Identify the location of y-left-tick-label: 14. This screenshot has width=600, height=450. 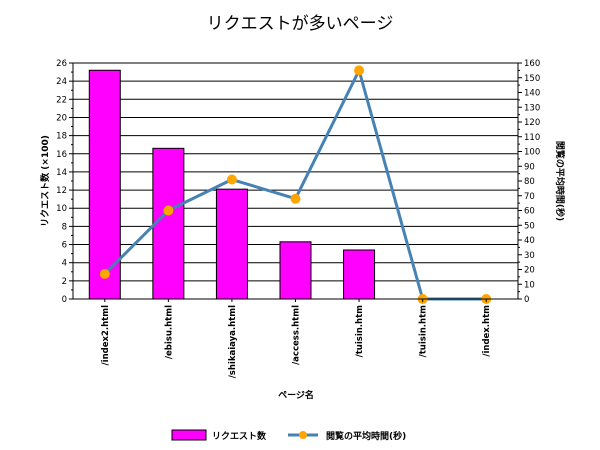
(61, 173).